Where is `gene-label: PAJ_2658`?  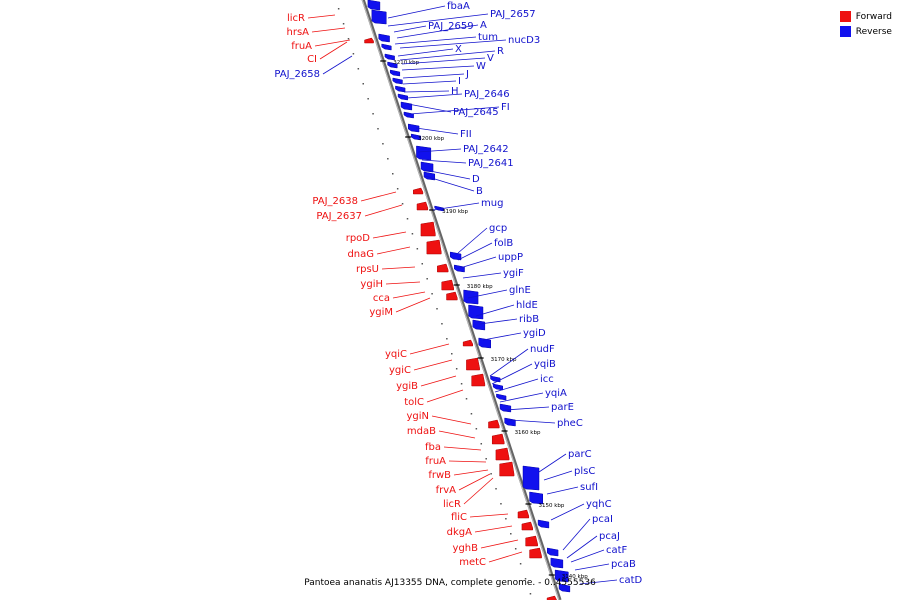
gene-label: PAJ_2658 is located at coordinates (297, 74).